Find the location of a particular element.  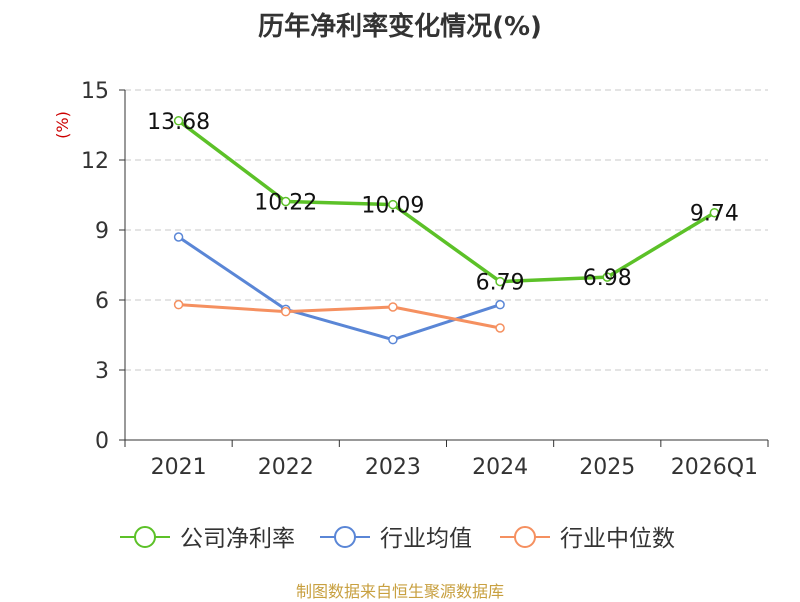

legend-item: 行业中位数 is located at coordinates (587, 539).